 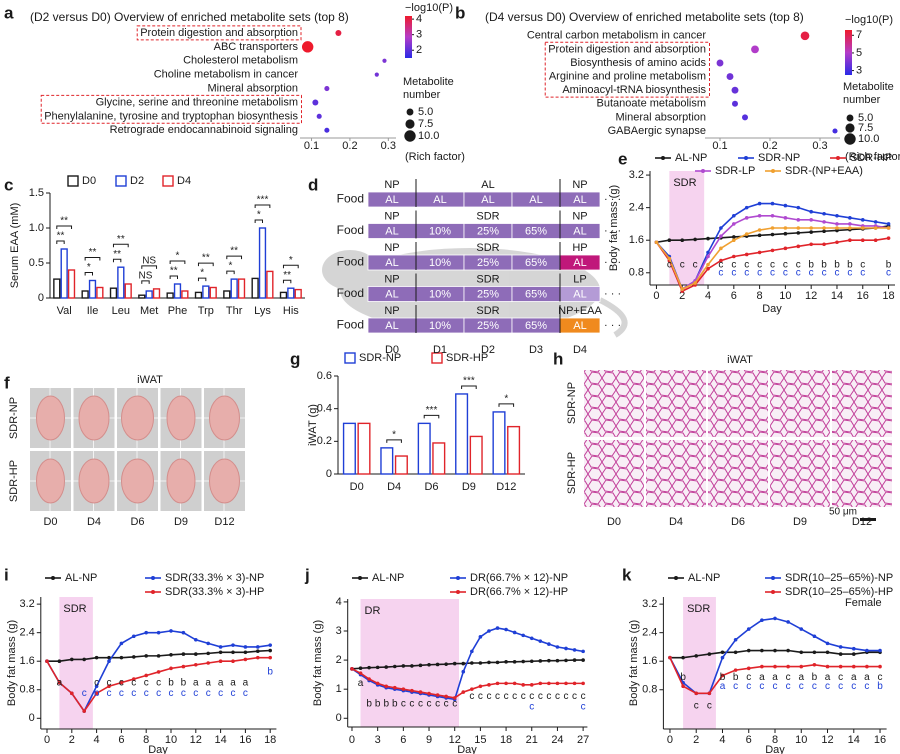 What do you see at coordinates (859, 70) in the screenshot?
I see `color-tick-label: 3` at bounding box center [859, 70].